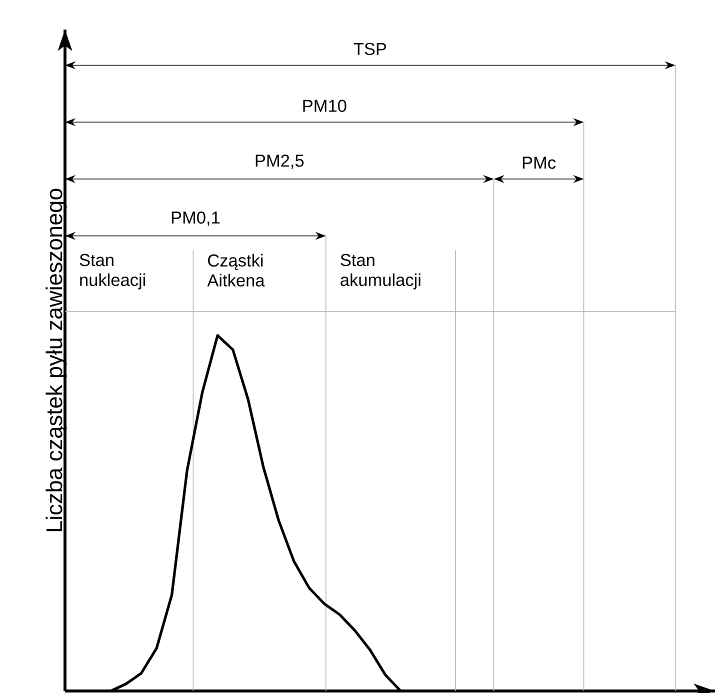  Describe the element at coordinates (370, 49) in the screenshot. I see `text: TSP` at that location.